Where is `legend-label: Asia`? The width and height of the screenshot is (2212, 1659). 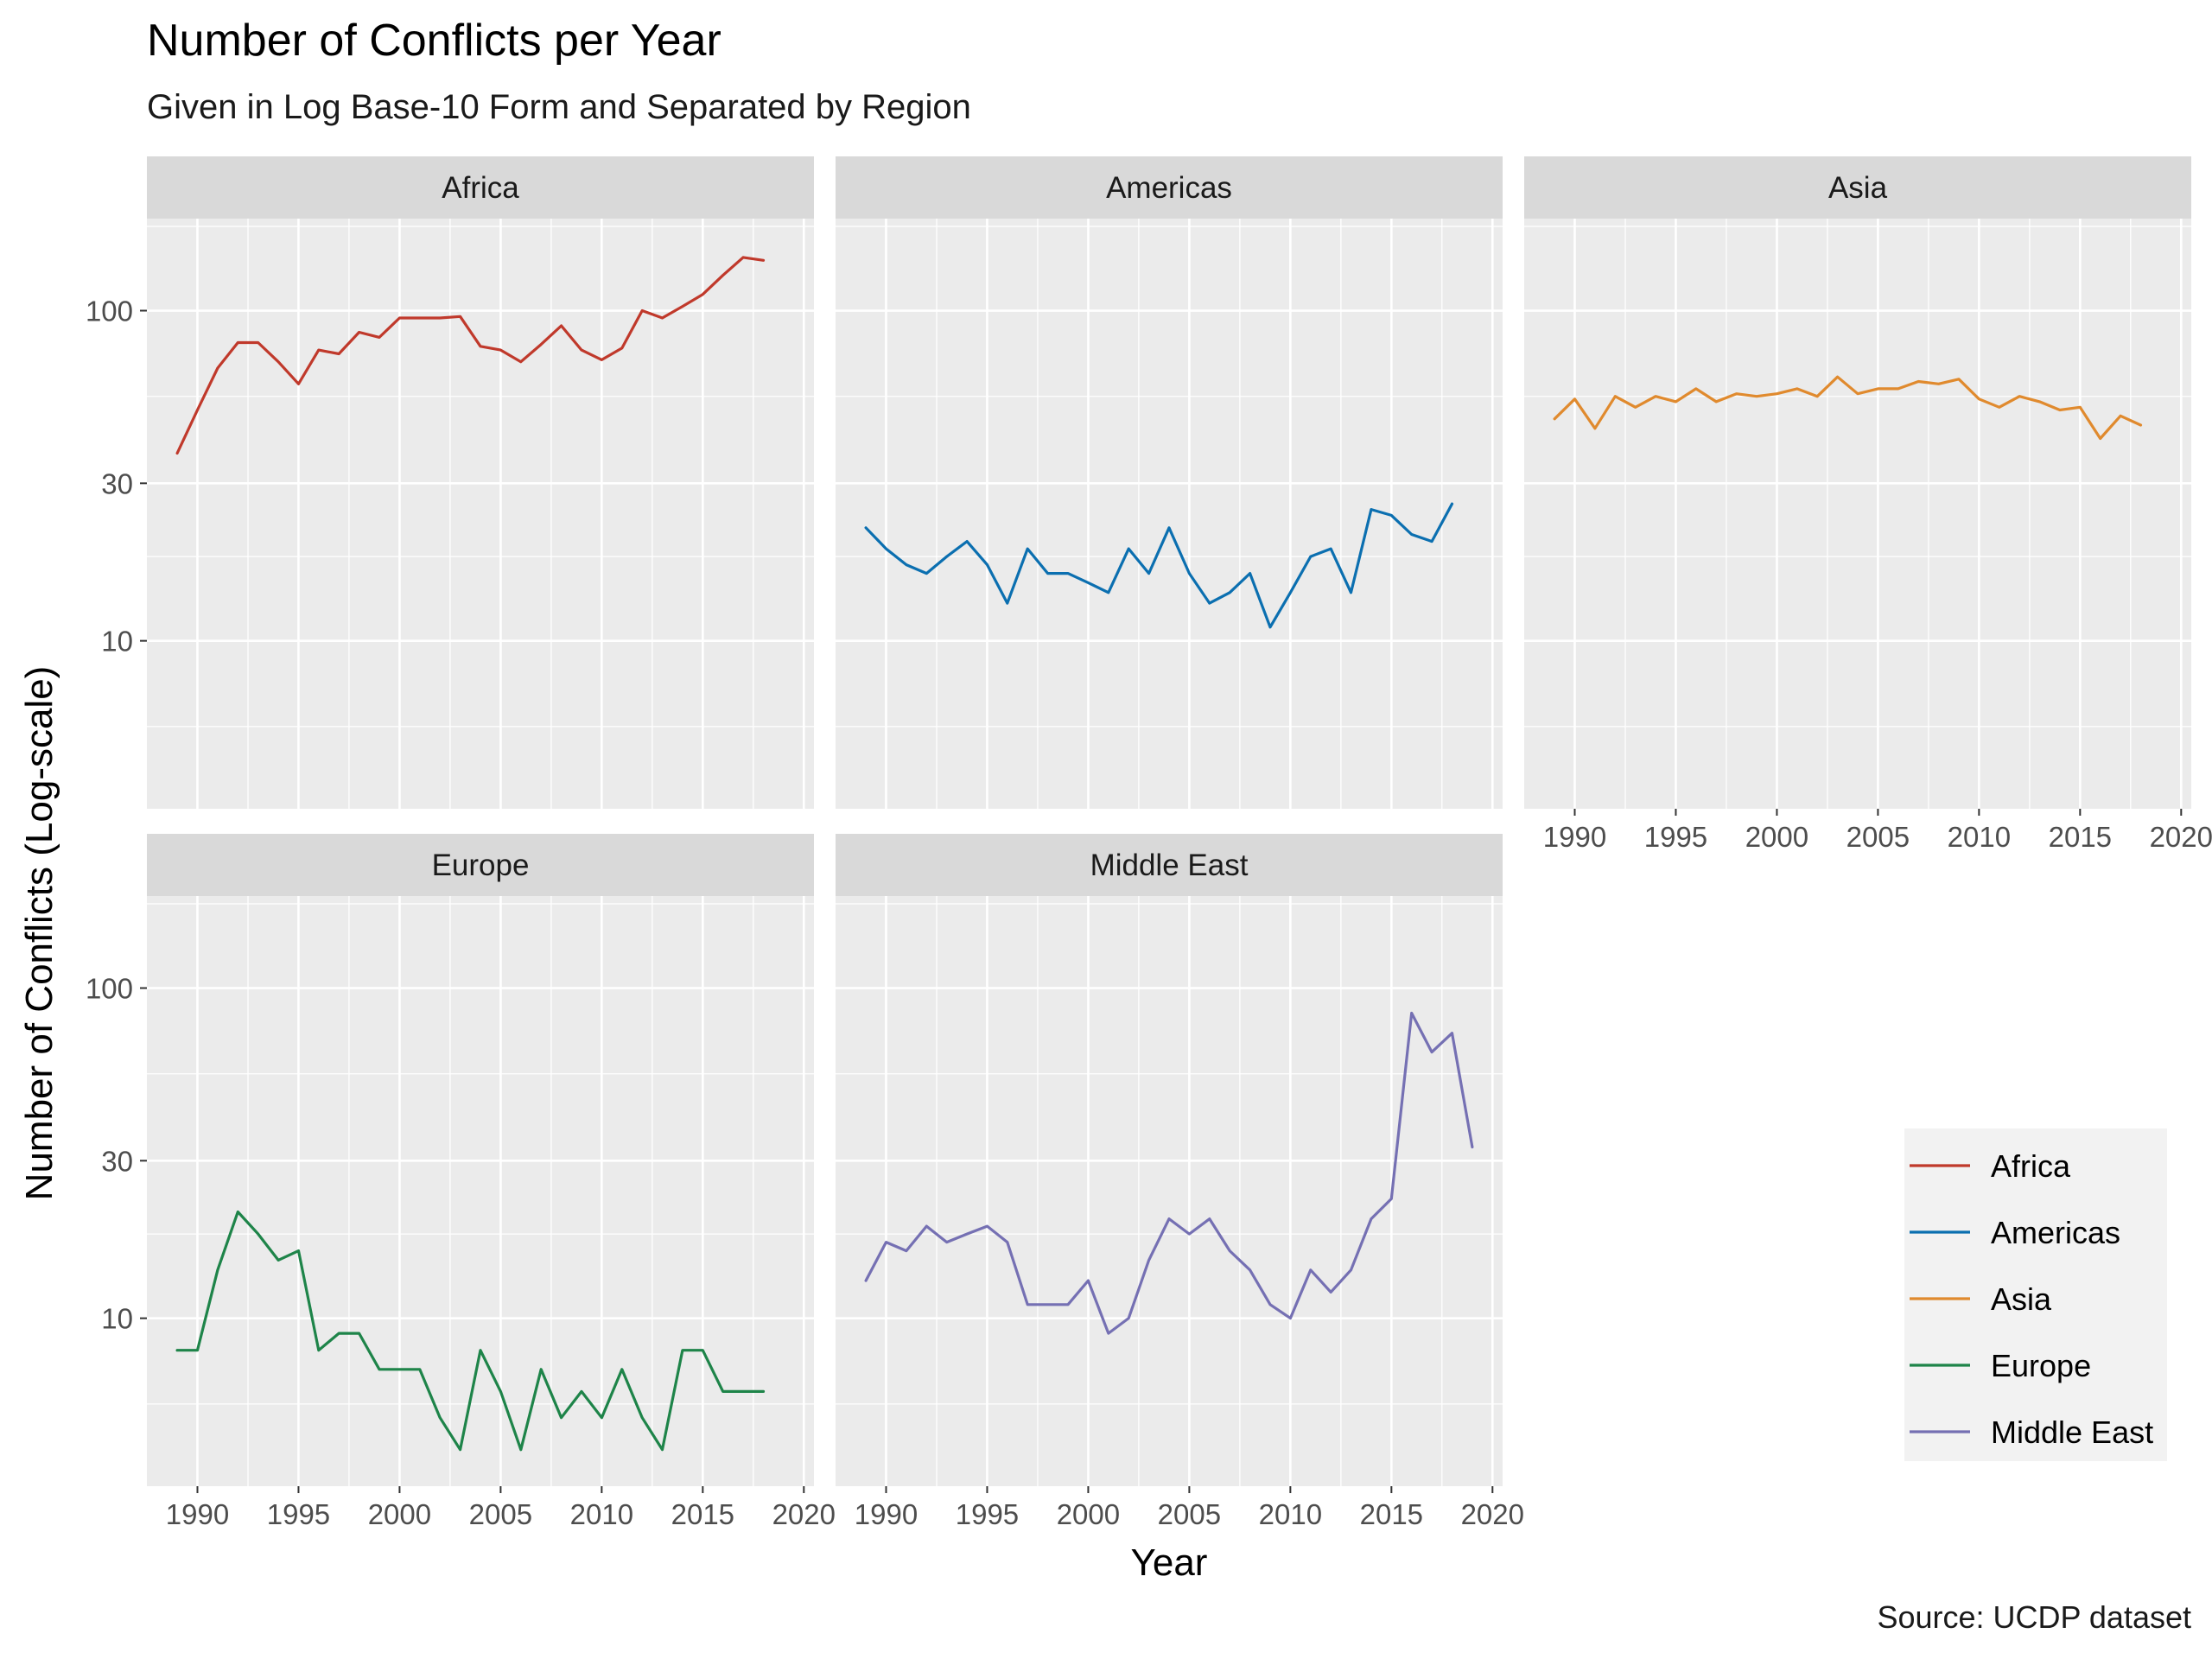 legend-label: Asia is located at coordinates (2021, 1299).